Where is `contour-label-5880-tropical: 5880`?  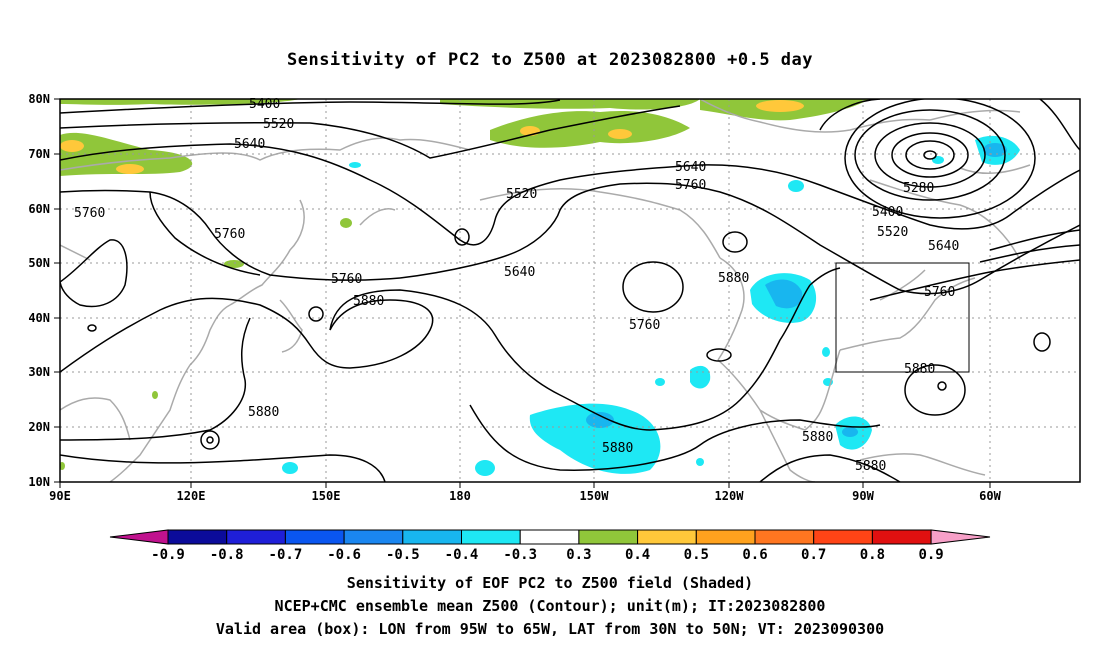
contour-label-5880-tropical: 5880 is located at coordinates (617, 448).